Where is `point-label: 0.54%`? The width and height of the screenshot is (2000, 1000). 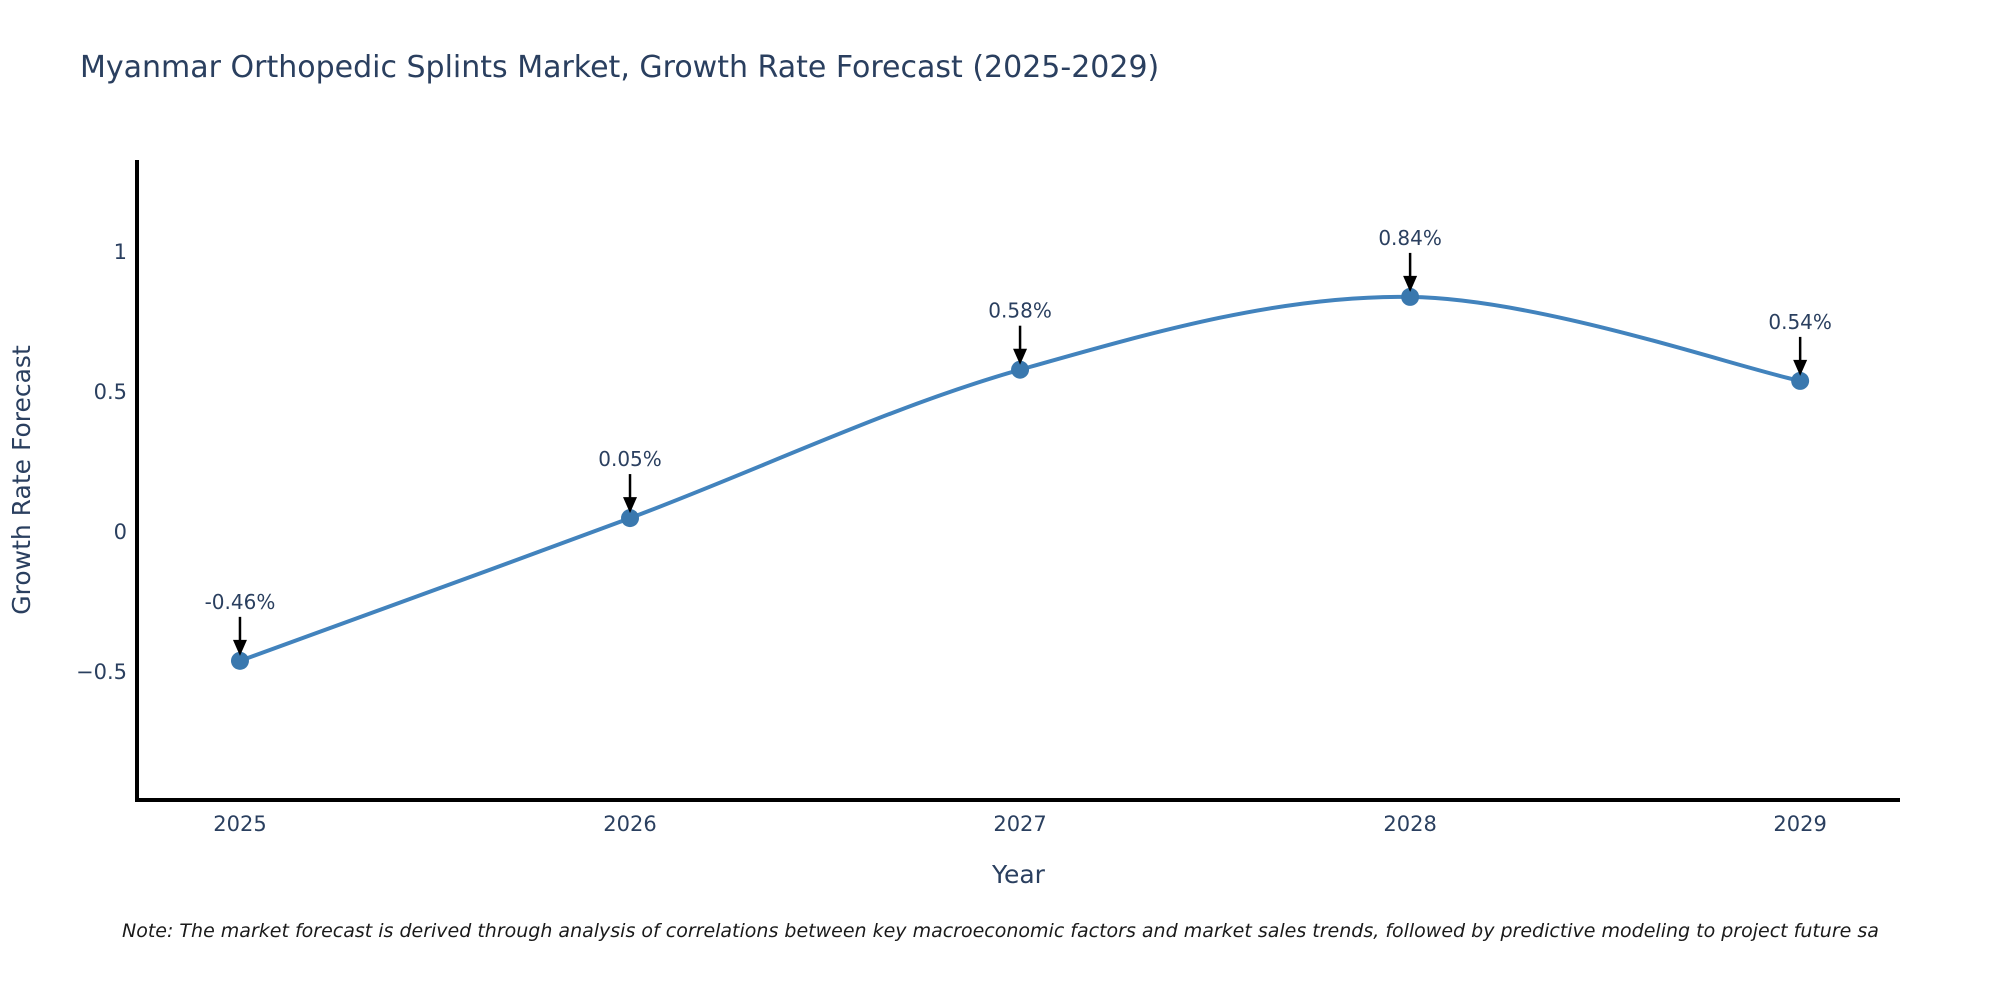 point-label: 0.54% is located at coordinates (1800, 322).